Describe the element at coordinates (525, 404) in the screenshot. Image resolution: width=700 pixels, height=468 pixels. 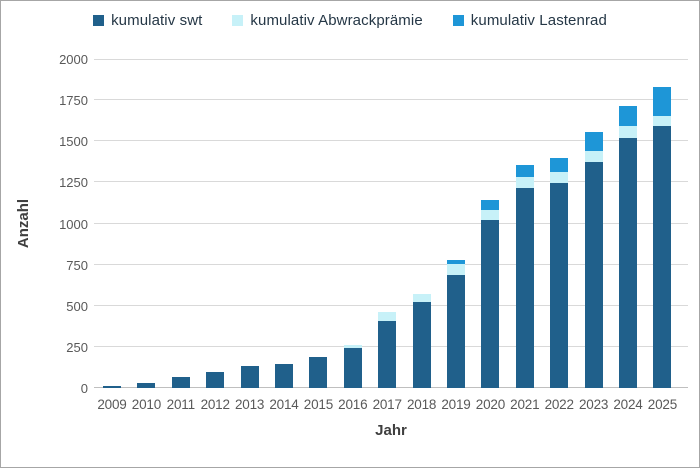
I see `x-tick-label: 2021` at that location.